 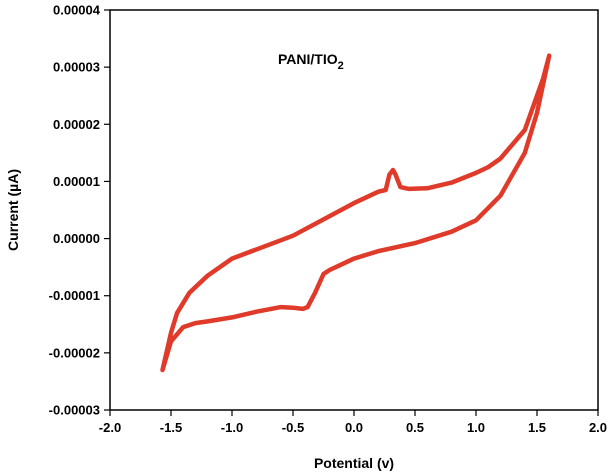 What do you see at coordinates (76, 181) in the screenshot?
I see `y-tick-label: 0.00001` at bounding box center [76, 181].